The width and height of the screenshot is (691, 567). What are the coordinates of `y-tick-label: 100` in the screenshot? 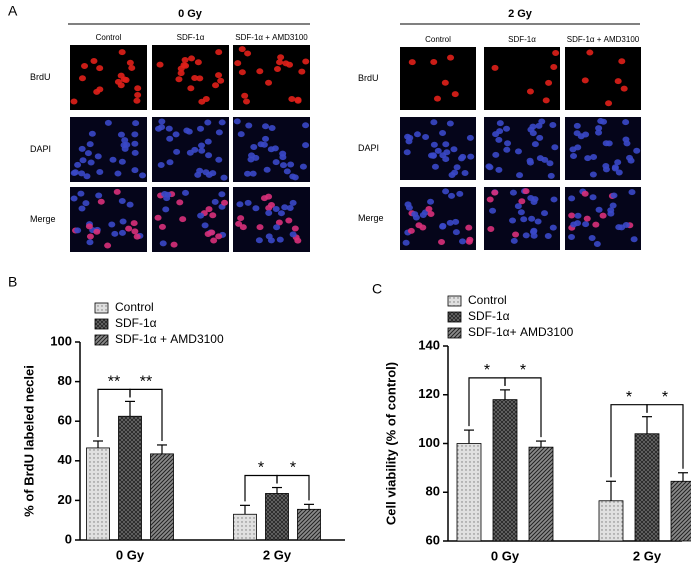 It's located at (429, 442).